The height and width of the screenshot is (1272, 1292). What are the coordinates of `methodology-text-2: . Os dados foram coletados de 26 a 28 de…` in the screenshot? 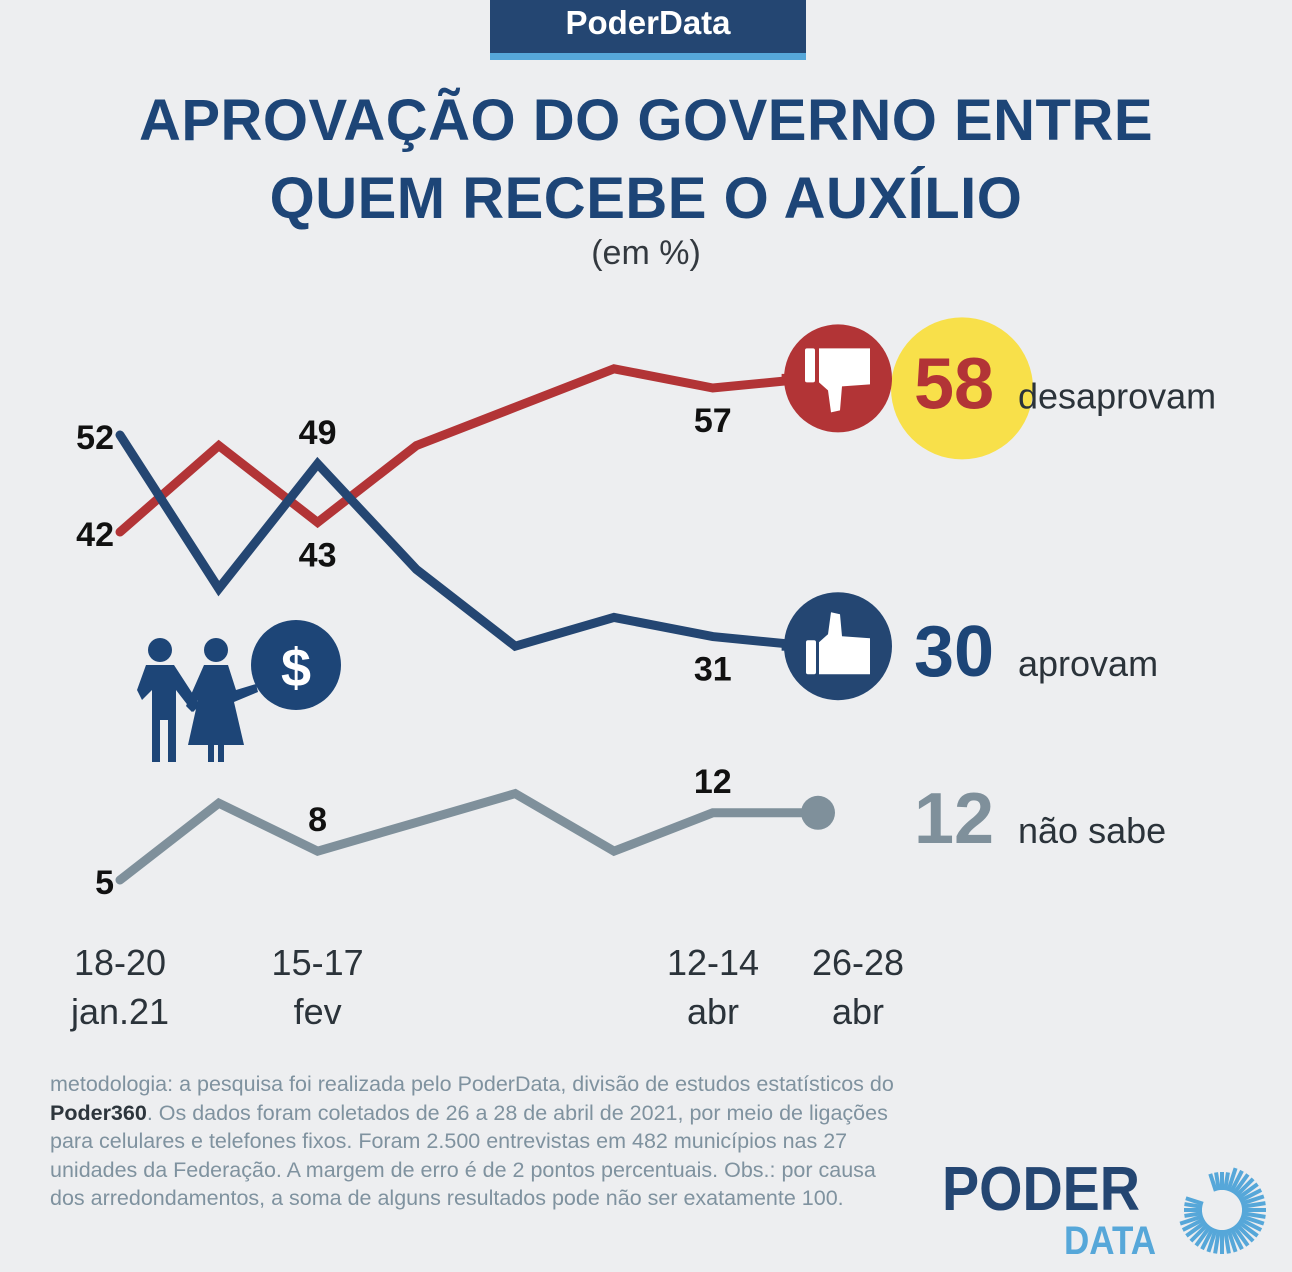 It's located at (469, 1155).